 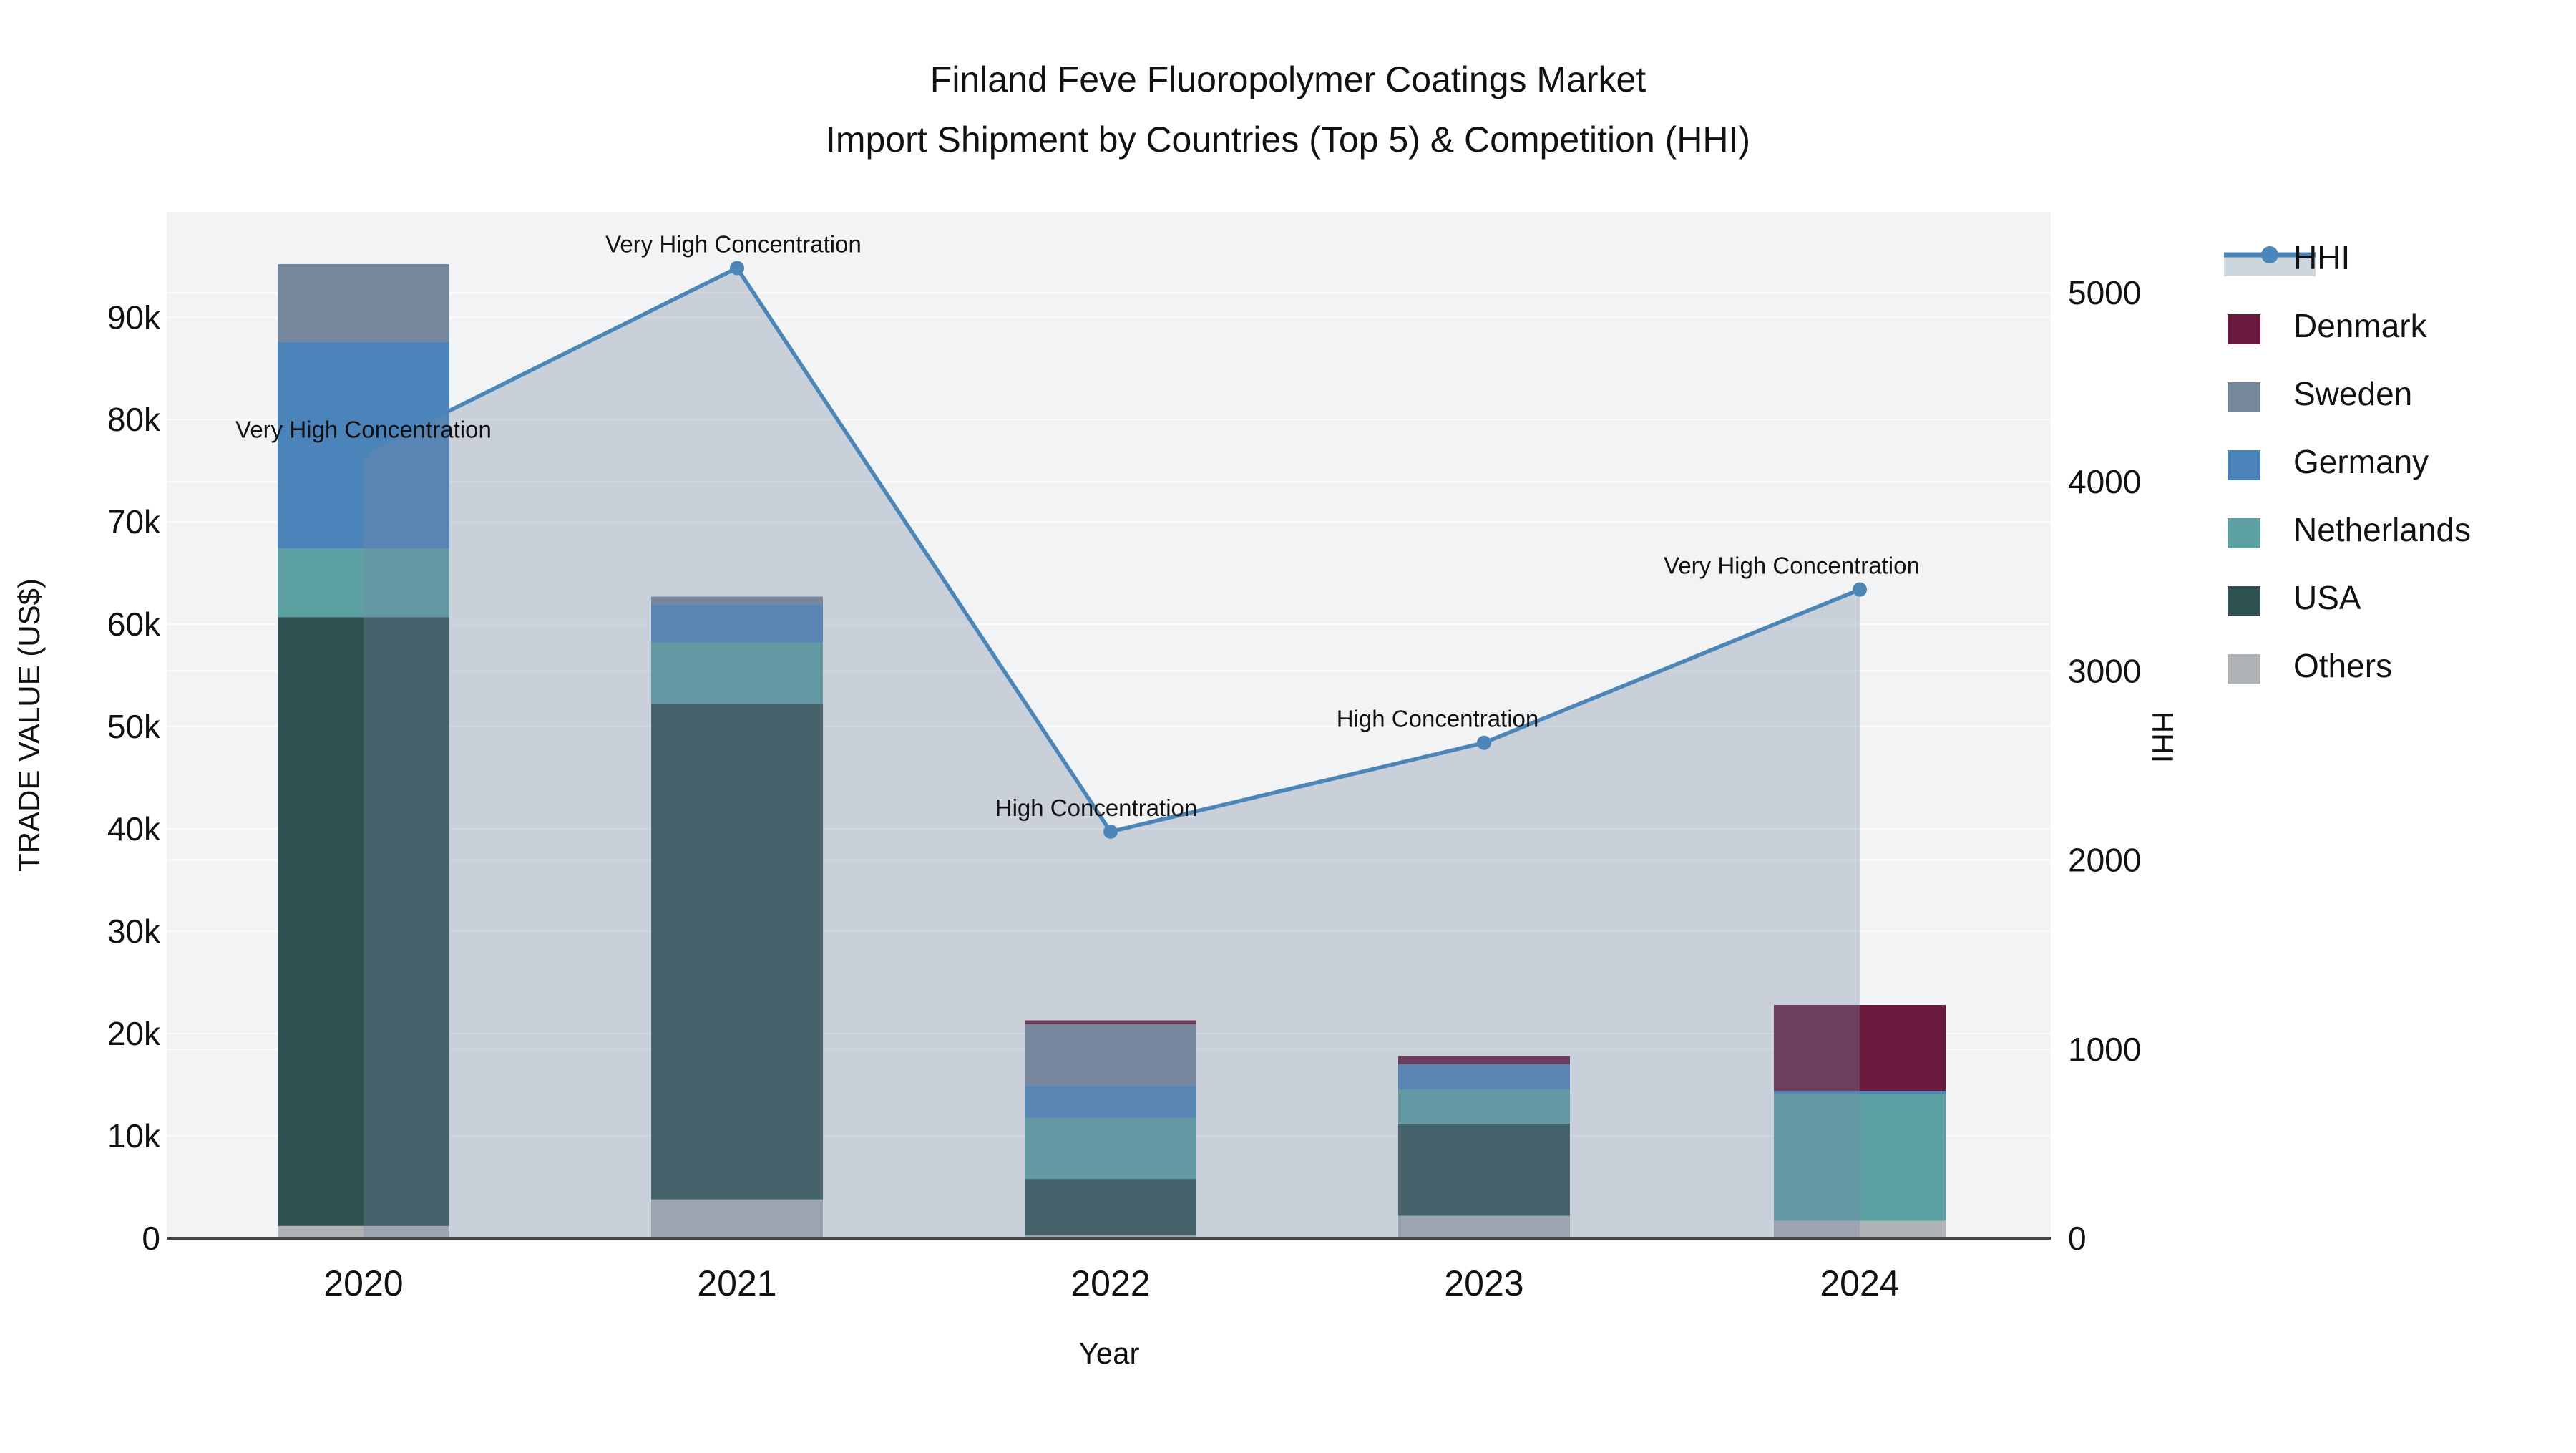 What do you see at coordinates (733, 243) in the screenshot?
I see `annotation-2021: Very High Concentration` at bounding box center [733, 243].